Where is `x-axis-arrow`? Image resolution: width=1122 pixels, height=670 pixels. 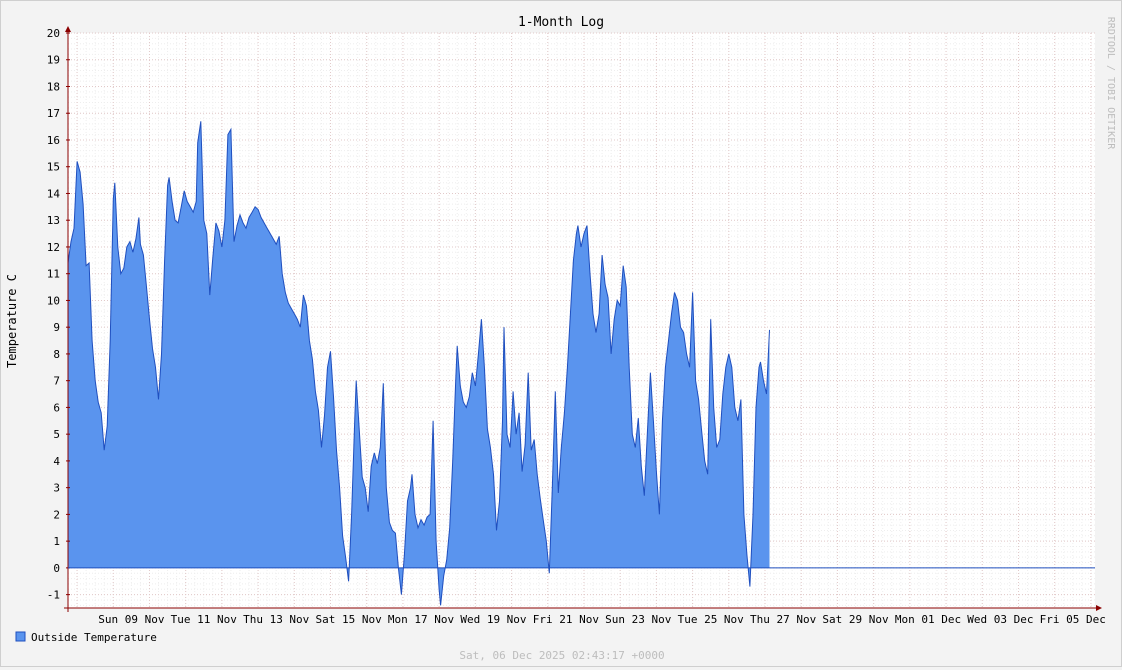
x-axis-arrow is located at coordinates (1099, 608).